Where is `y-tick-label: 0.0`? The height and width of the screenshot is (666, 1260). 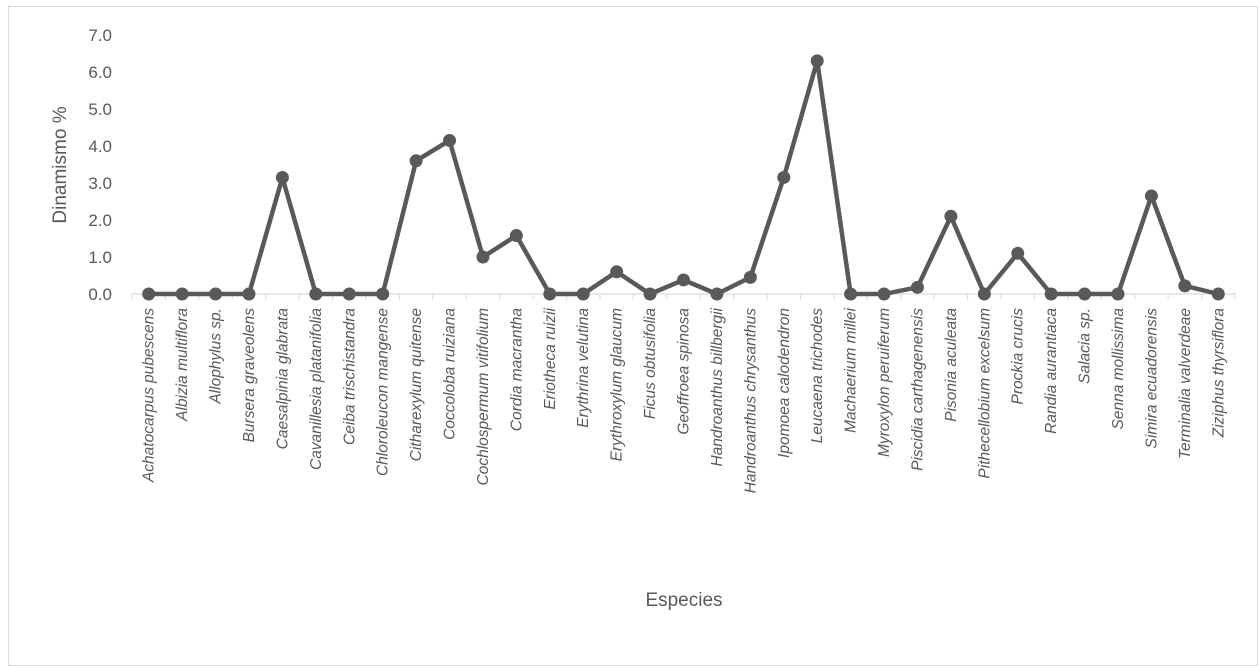 y-tick-label: 0.0 is located at coordinates (100, 294).